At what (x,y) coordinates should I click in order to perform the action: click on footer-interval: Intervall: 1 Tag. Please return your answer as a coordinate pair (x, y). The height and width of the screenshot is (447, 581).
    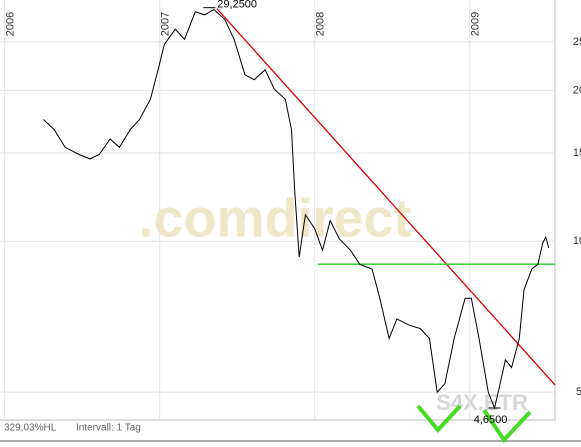
    Looking at the image, I should click on (108, 428).